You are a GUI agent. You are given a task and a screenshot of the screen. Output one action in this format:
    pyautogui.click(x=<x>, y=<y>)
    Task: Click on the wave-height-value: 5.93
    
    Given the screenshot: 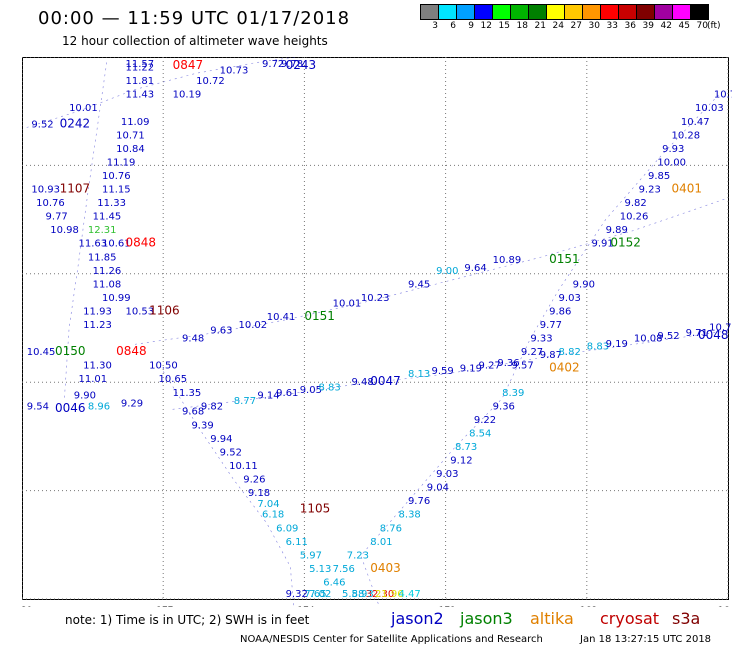 What is the action you would take?
    pyautogui.click(x=362, y=594)
    